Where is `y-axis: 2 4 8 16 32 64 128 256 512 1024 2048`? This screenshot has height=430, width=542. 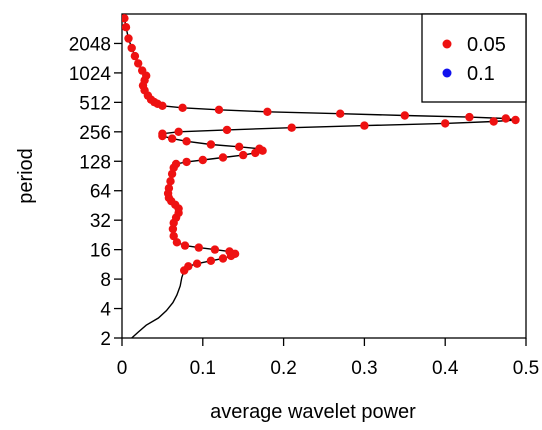
y-axis: 2 4 8 16 32 64 128 256 512 1024 2048 is located at coordinates (95, 192).